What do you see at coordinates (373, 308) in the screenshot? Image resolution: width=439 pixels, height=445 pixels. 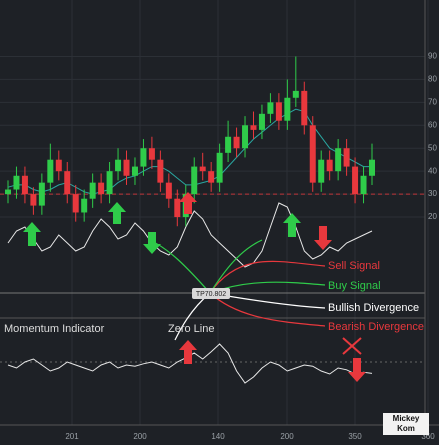 I see `bullish-label: Bullish Divergence` at bounding box center [373, 308].